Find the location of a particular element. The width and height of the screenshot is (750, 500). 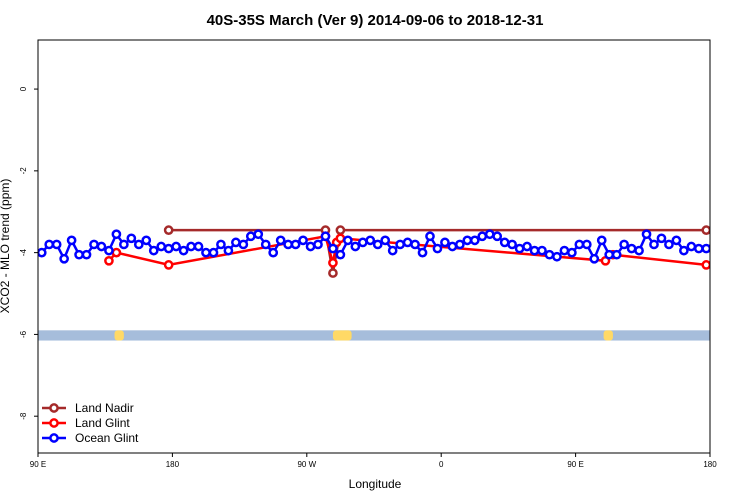

legend-label: Land Nadir is located at coordinates (104, 408).